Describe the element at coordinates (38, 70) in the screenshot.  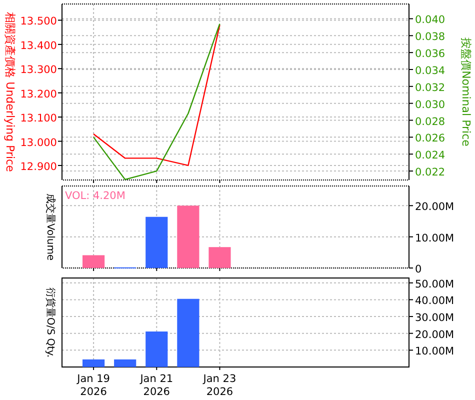
I see `y-tick-label: 13.300` at that location.